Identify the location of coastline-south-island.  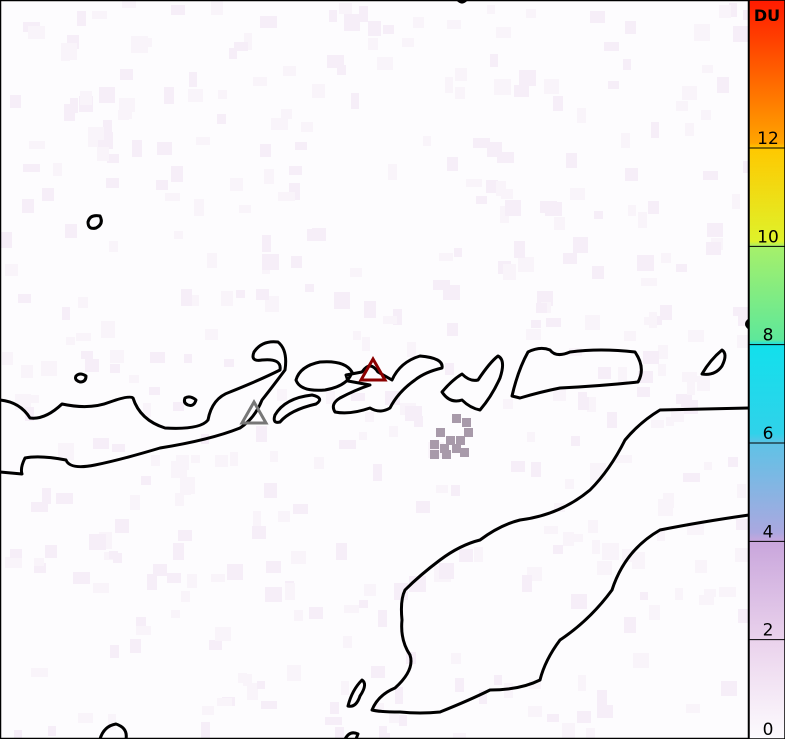
(113, 730).